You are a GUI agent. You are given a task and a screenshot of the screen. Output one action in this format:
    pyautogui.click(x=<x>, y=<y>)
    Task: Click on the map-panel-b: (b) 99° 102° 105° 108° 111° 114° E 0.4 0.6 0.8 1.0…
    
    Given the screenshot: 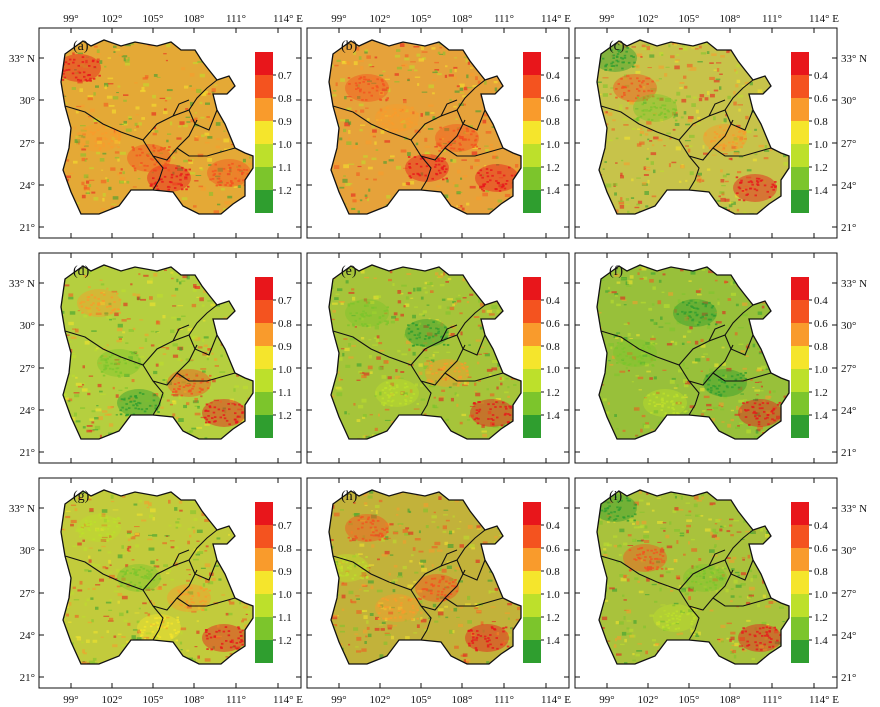 What is the action you would take?
    pyautogui.click(x=438, y=126)
    